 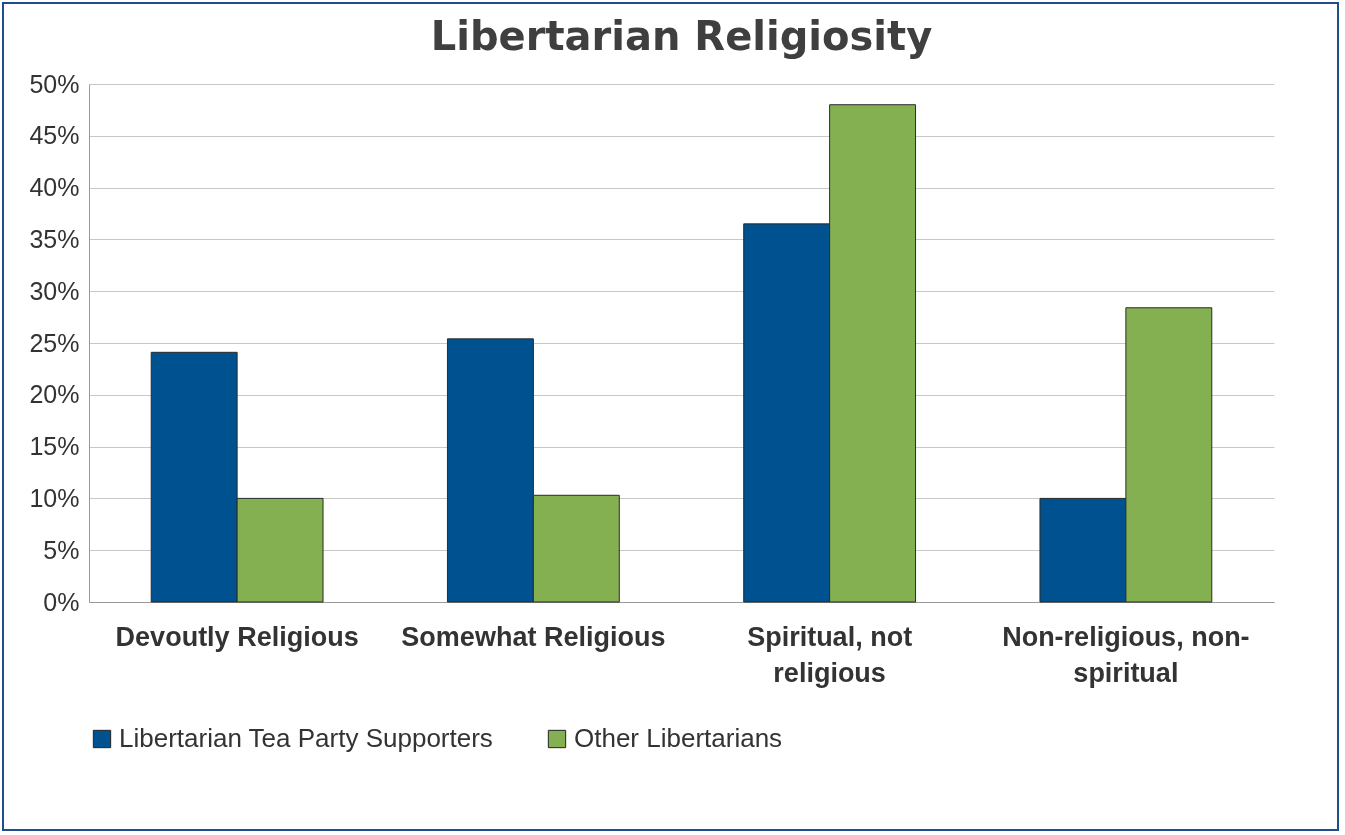 What do you see at coordinates (54, 497) in the screenshot?
I see `y-tick-label: 10%` at bounding box center [54, 497].